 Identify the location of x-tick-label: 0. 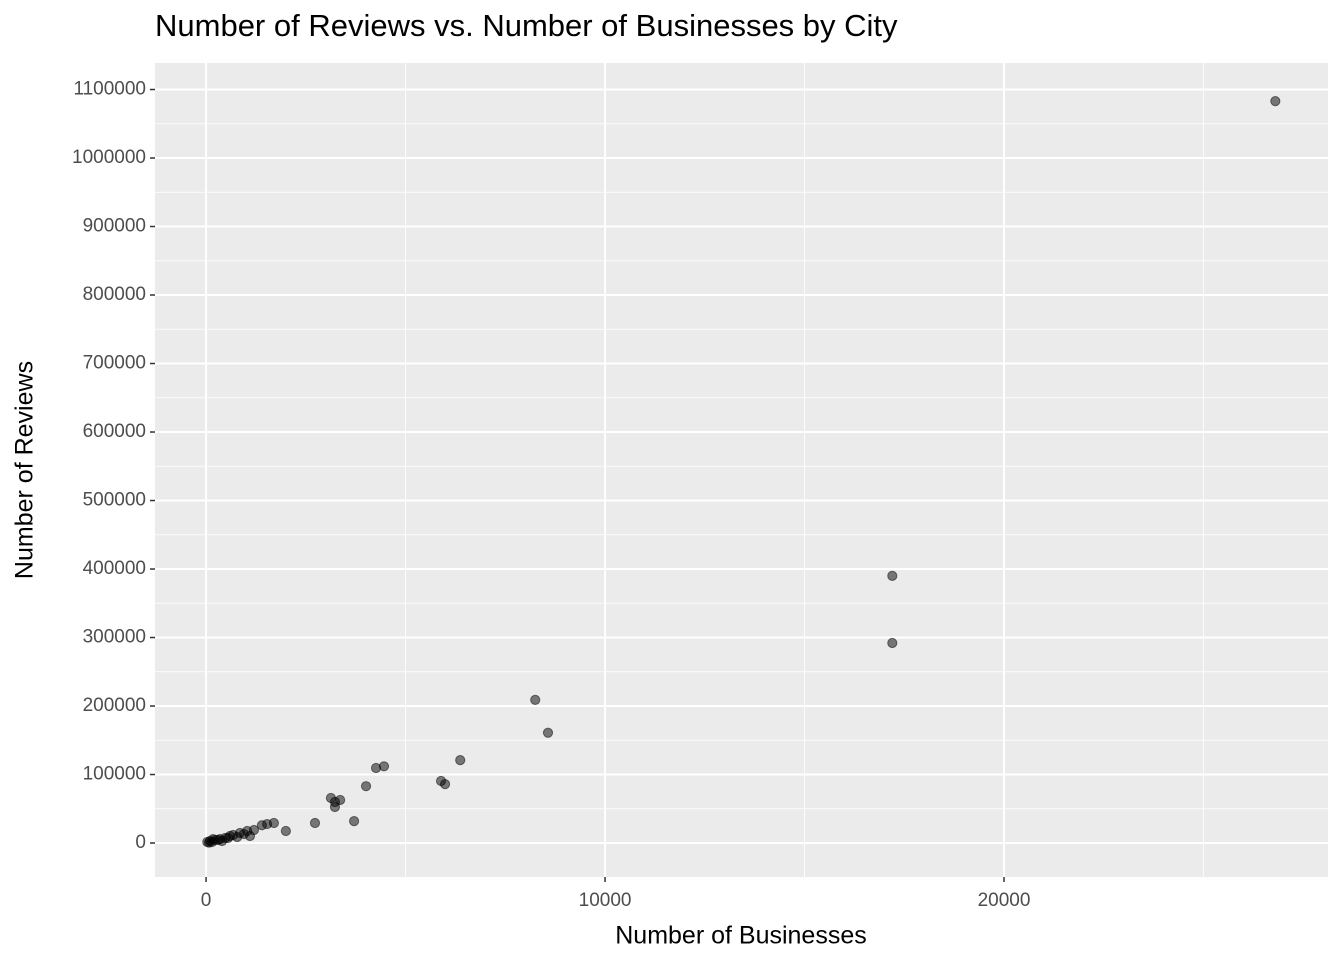
(206, 900).